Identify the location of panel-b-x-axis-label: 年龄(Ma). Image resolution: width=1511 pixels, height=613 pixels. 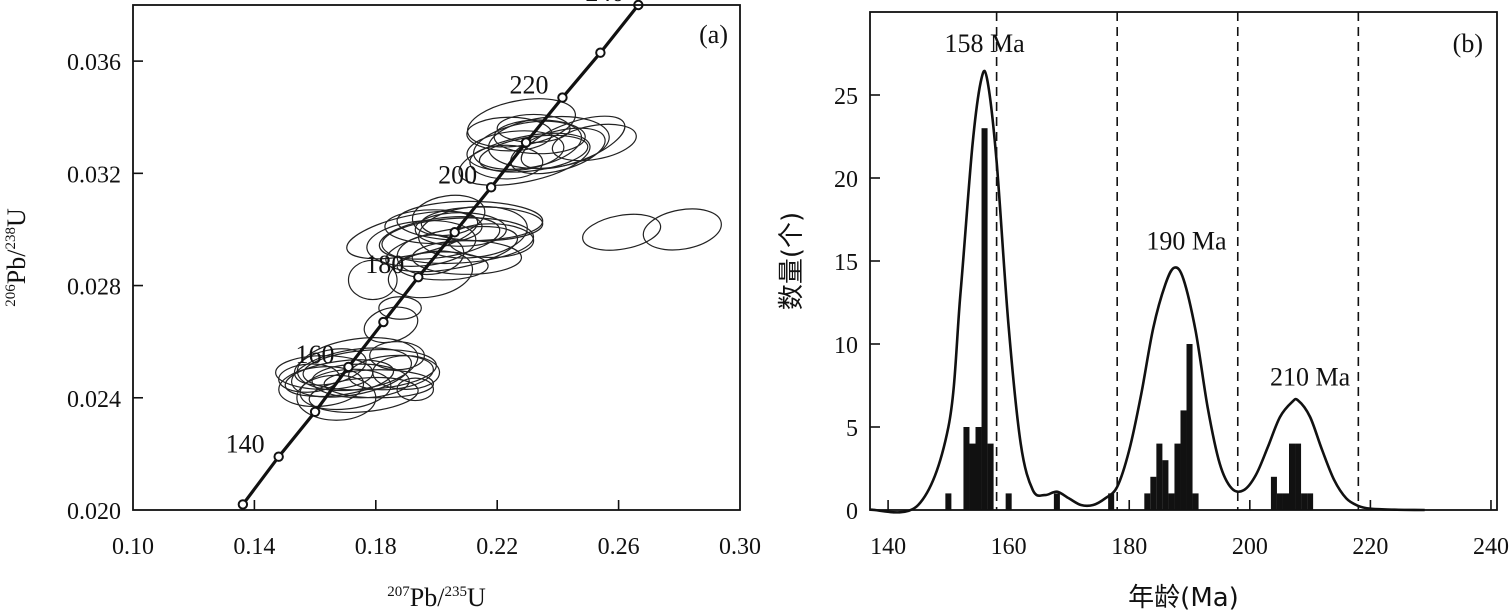
(1183, 598).